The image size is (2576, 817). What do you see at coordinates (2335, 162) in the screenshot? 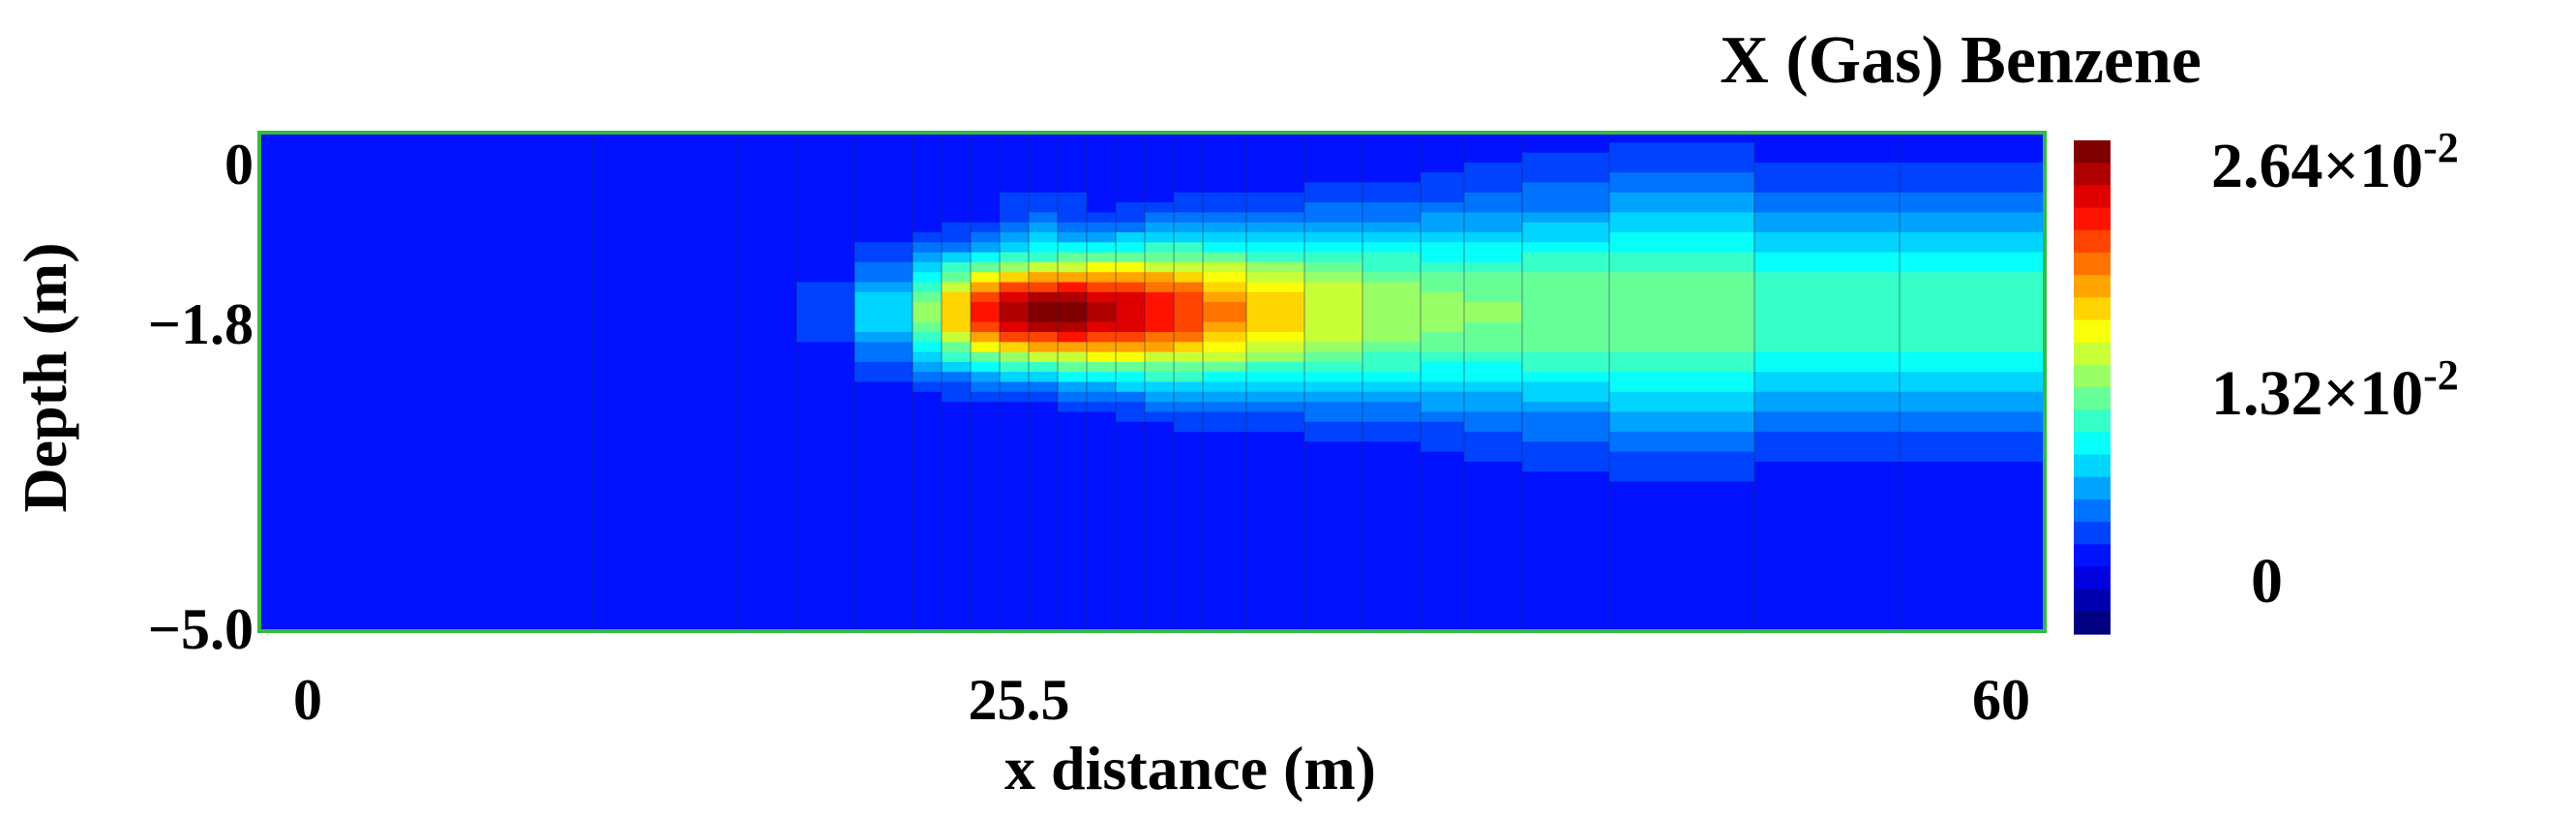
I see `colorbar-max-label: 2.64×10⁻²` at bounding box center [2335, 162].